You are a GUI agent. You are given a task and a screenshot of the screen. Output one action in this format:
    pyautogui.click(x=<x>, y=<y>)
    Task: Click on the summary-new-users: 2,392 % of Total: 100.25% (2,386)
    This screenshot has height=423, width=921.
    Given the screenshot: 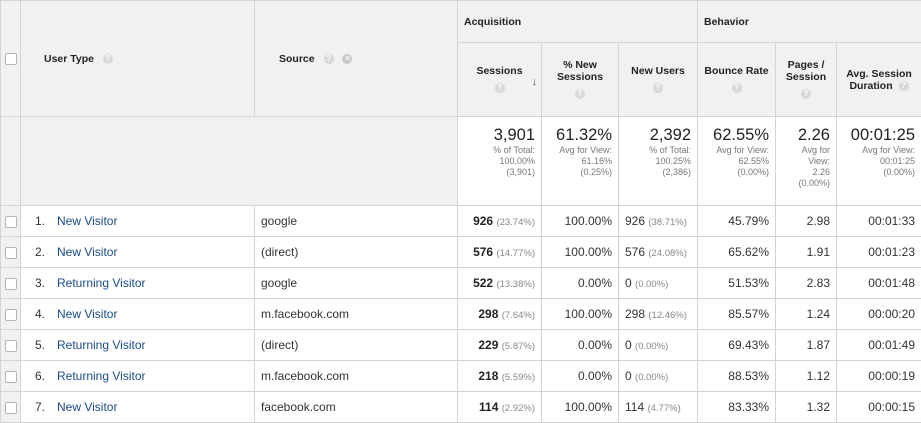 What is the action you would take?
    pyautogui.click(x=658, y=161)
    